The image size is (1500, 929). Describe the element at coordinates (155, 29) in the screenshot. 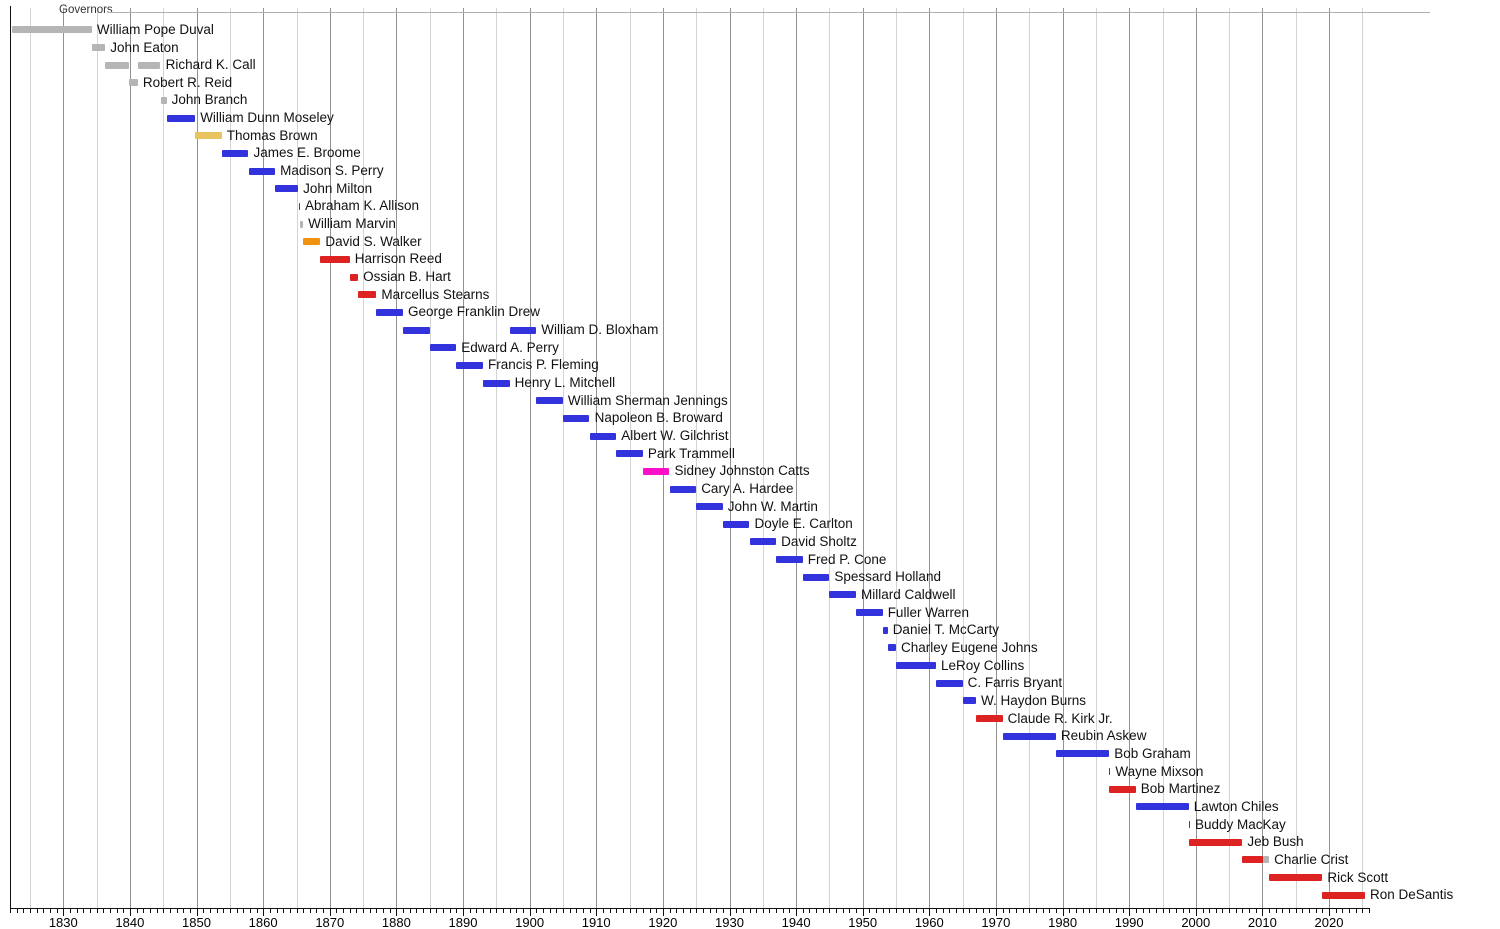

I see `governor-name-label: William Pope Duval` at that location.